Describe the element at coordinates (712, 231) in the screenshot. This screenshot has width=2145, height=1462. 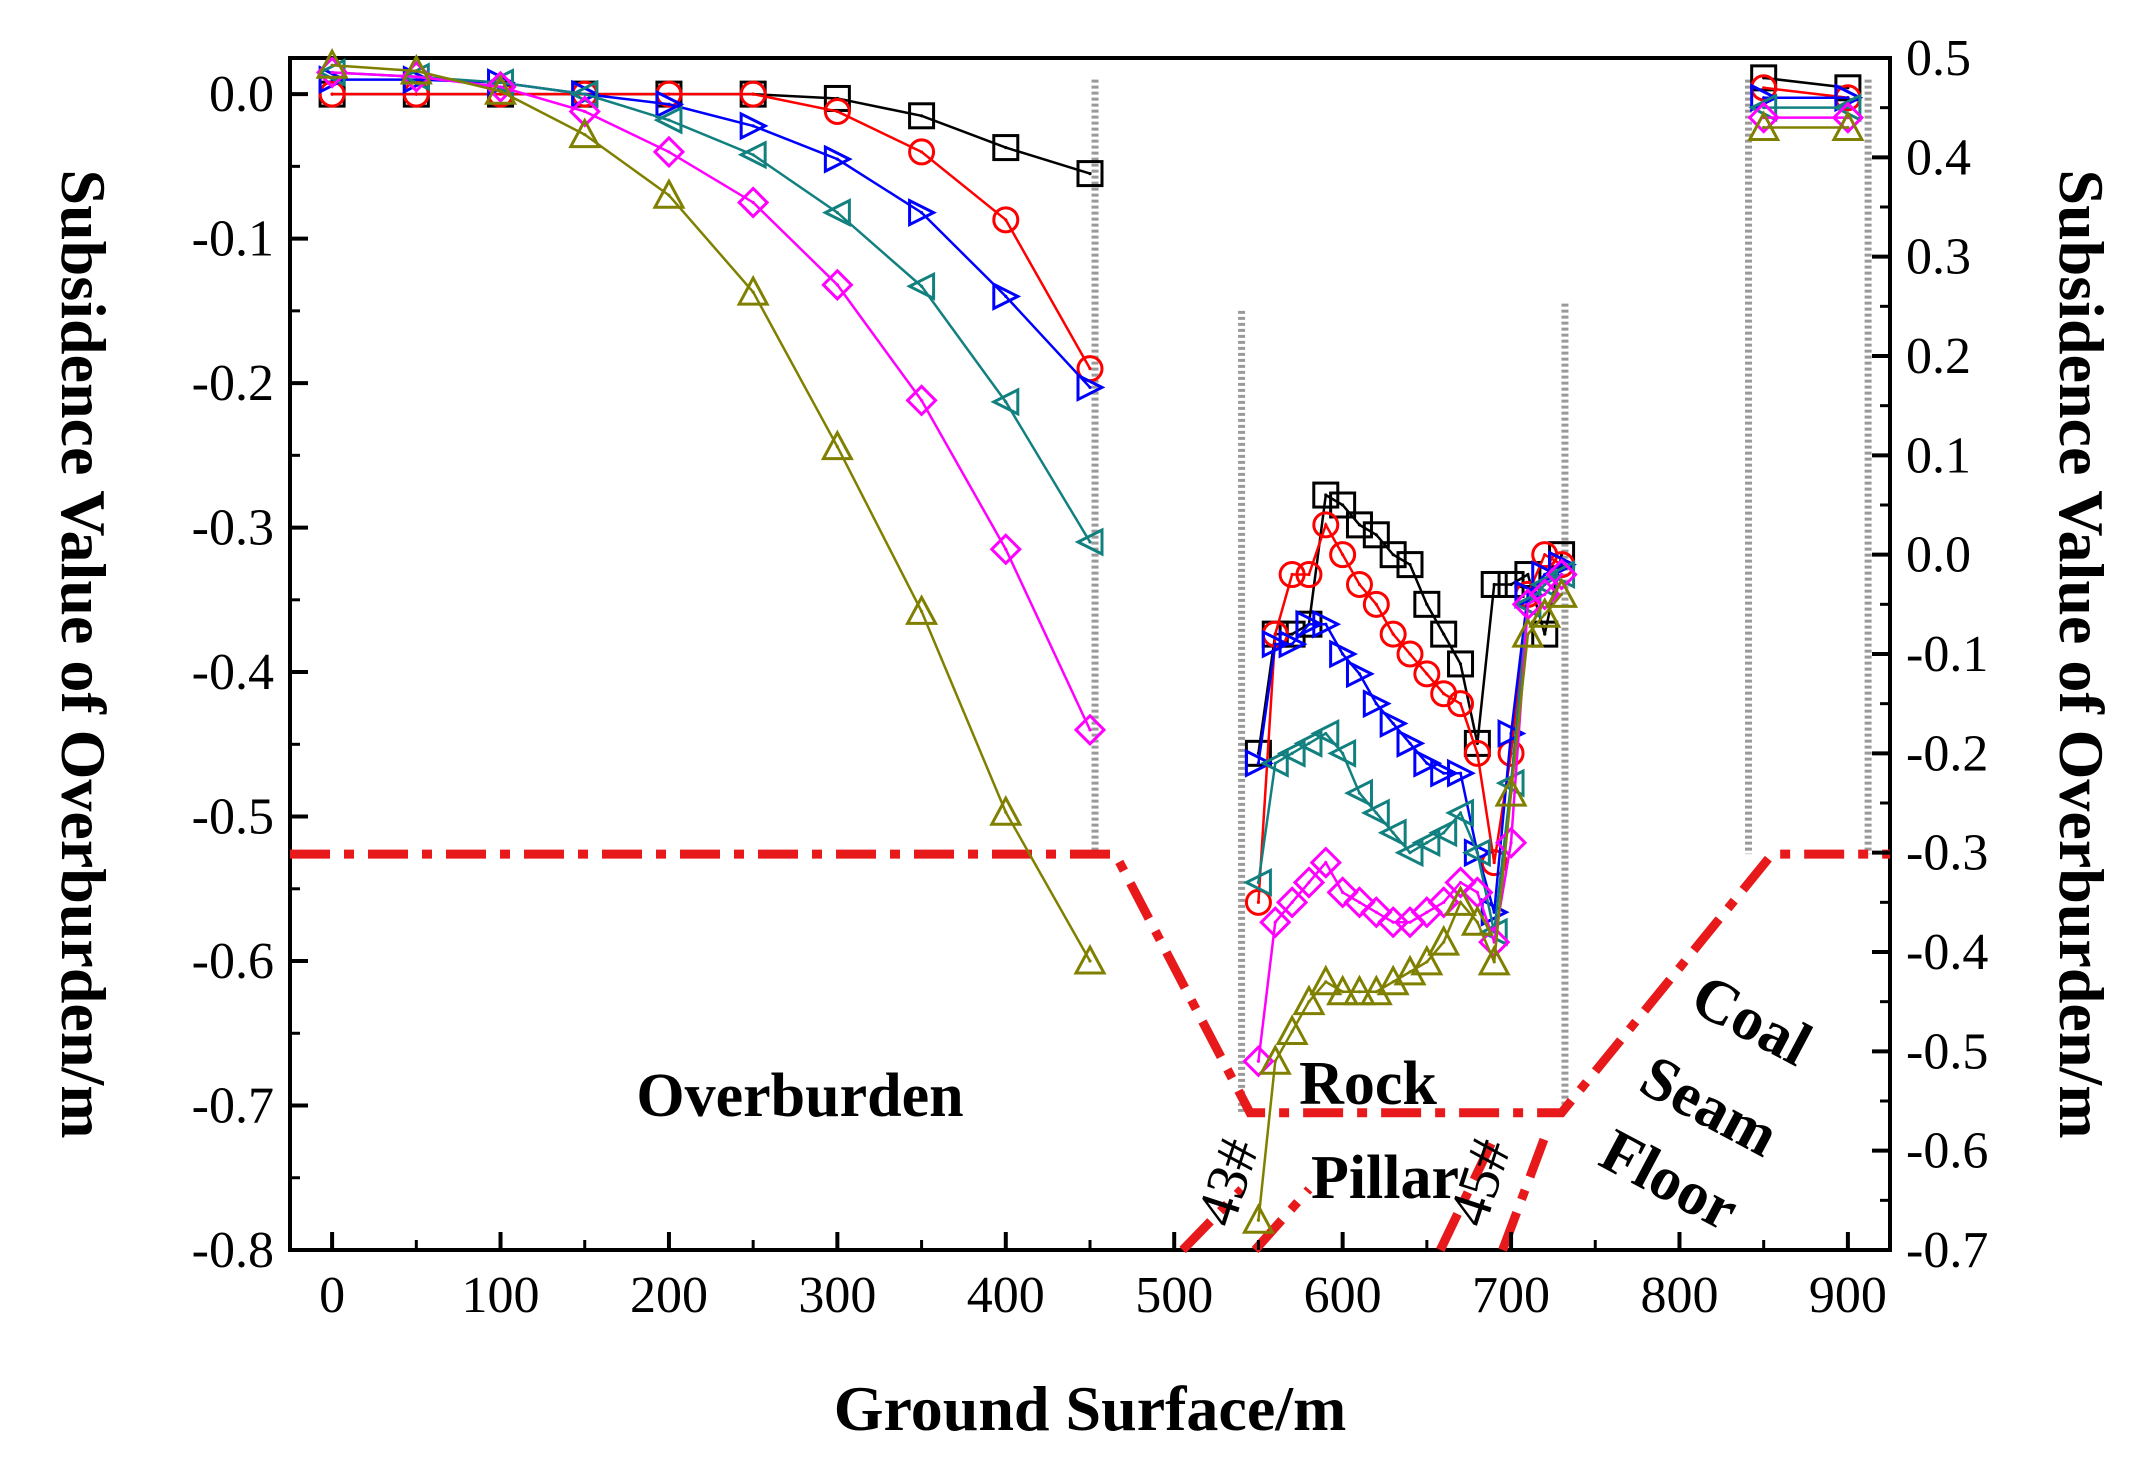
I see `series-2-overburden-segment-line` at that location.